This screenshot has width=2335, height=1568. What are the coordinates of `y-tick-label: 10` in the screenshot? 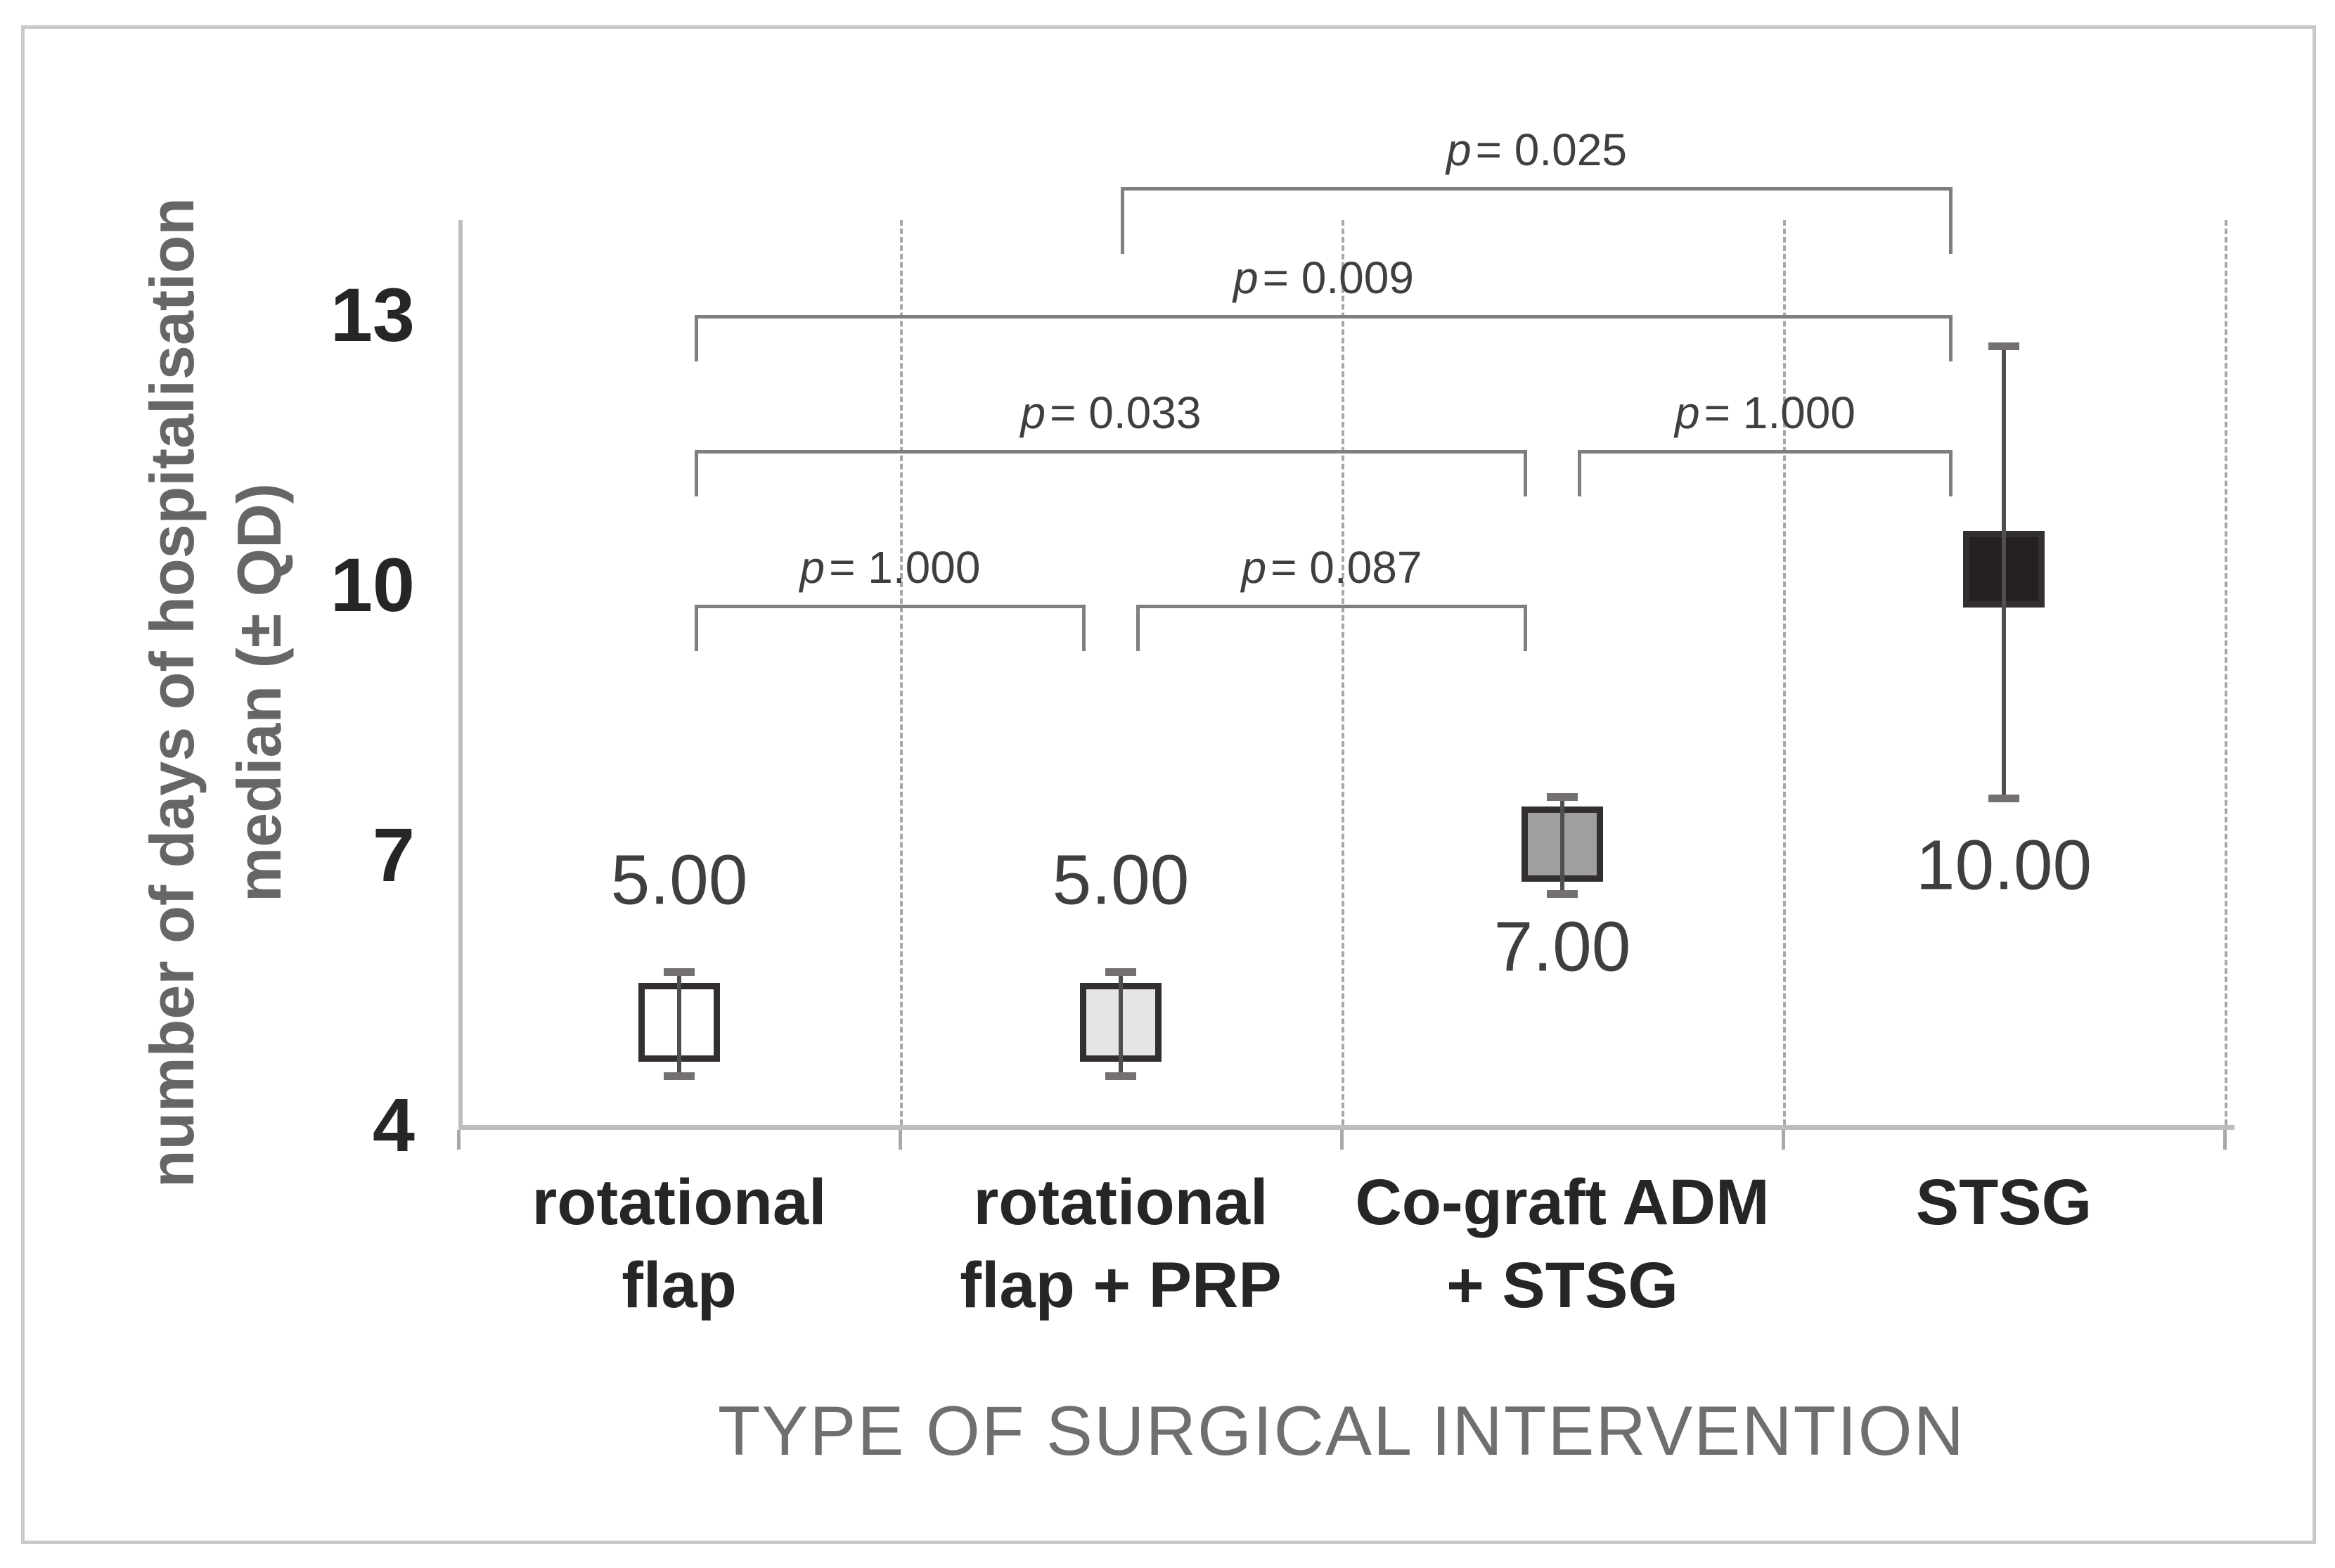 It's located at (372, 584).